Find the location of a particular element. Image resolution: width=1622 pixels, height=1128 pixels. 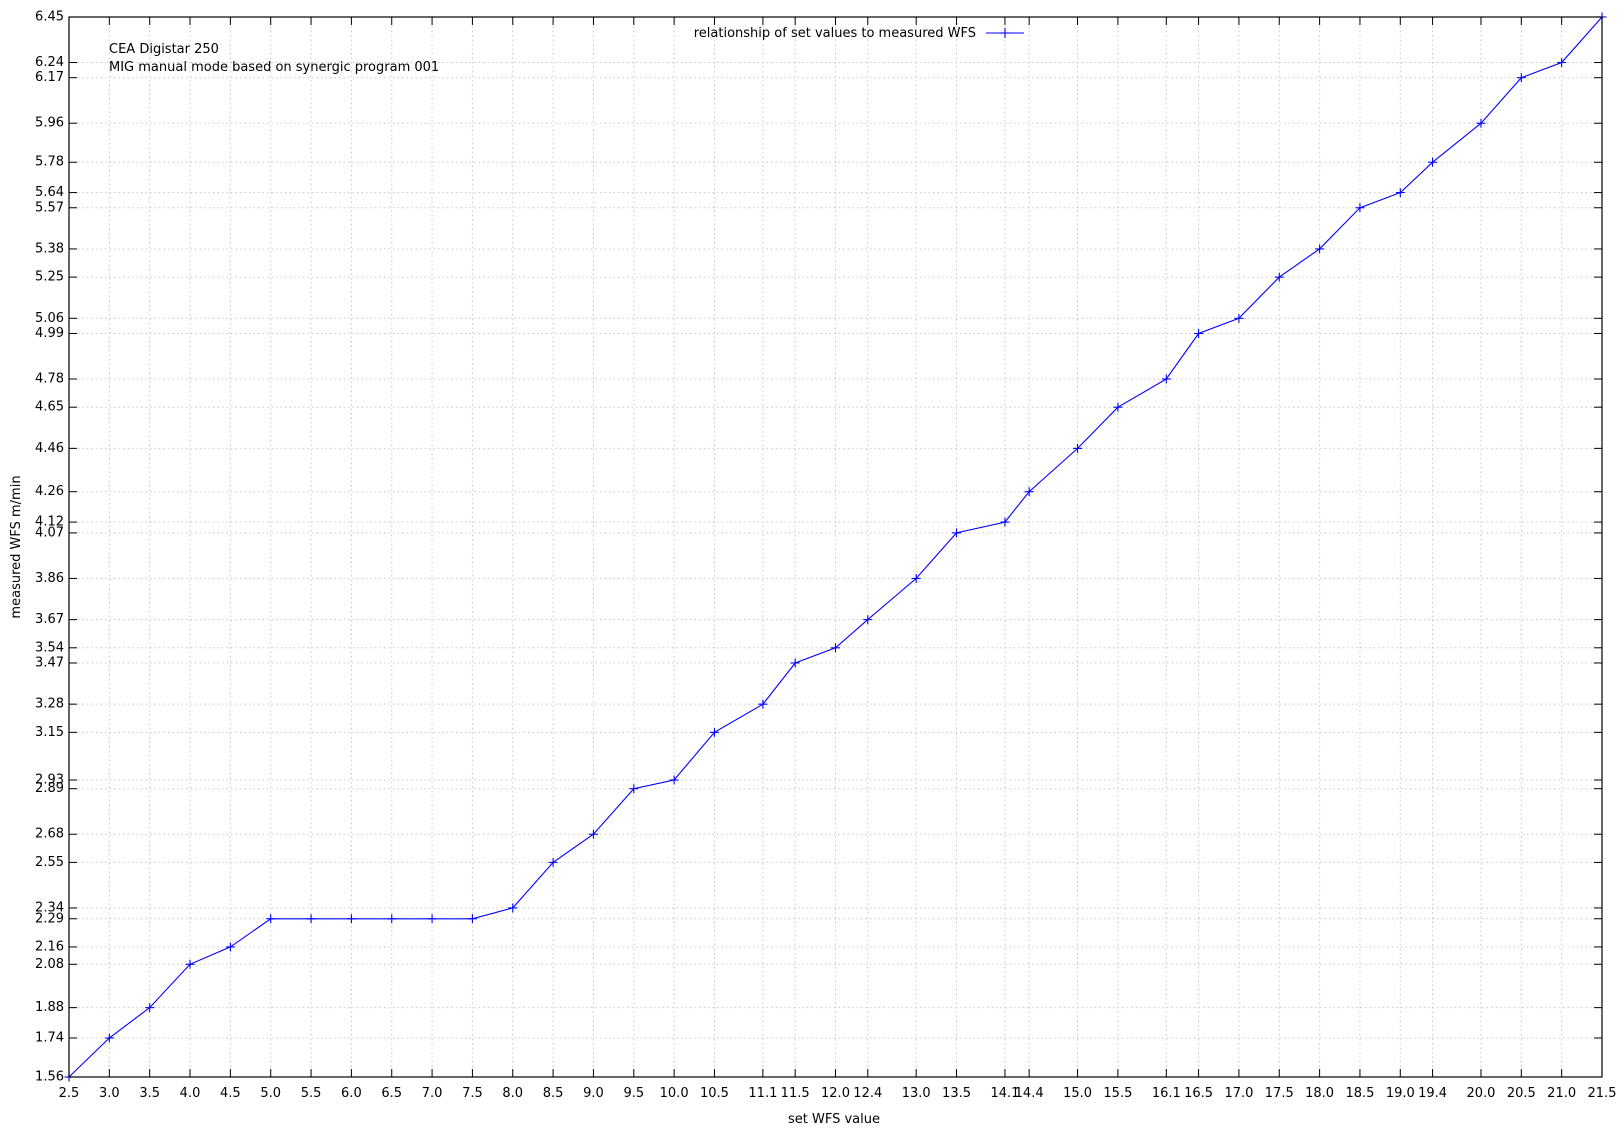

y-tick-label: 3.28 is located at coordinates (49, 704).